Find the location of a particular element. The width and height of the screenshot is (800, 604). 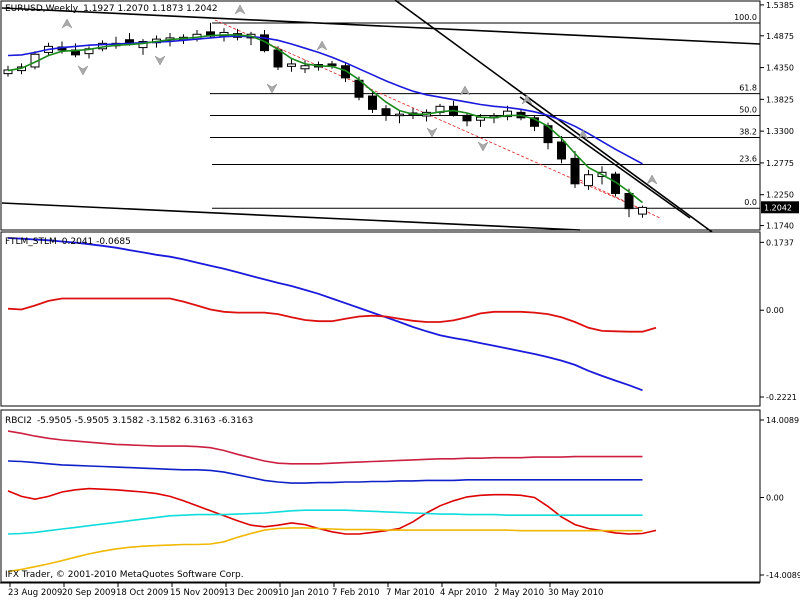

last-price-label: 1.2042 is located at coordinates (778, 207).